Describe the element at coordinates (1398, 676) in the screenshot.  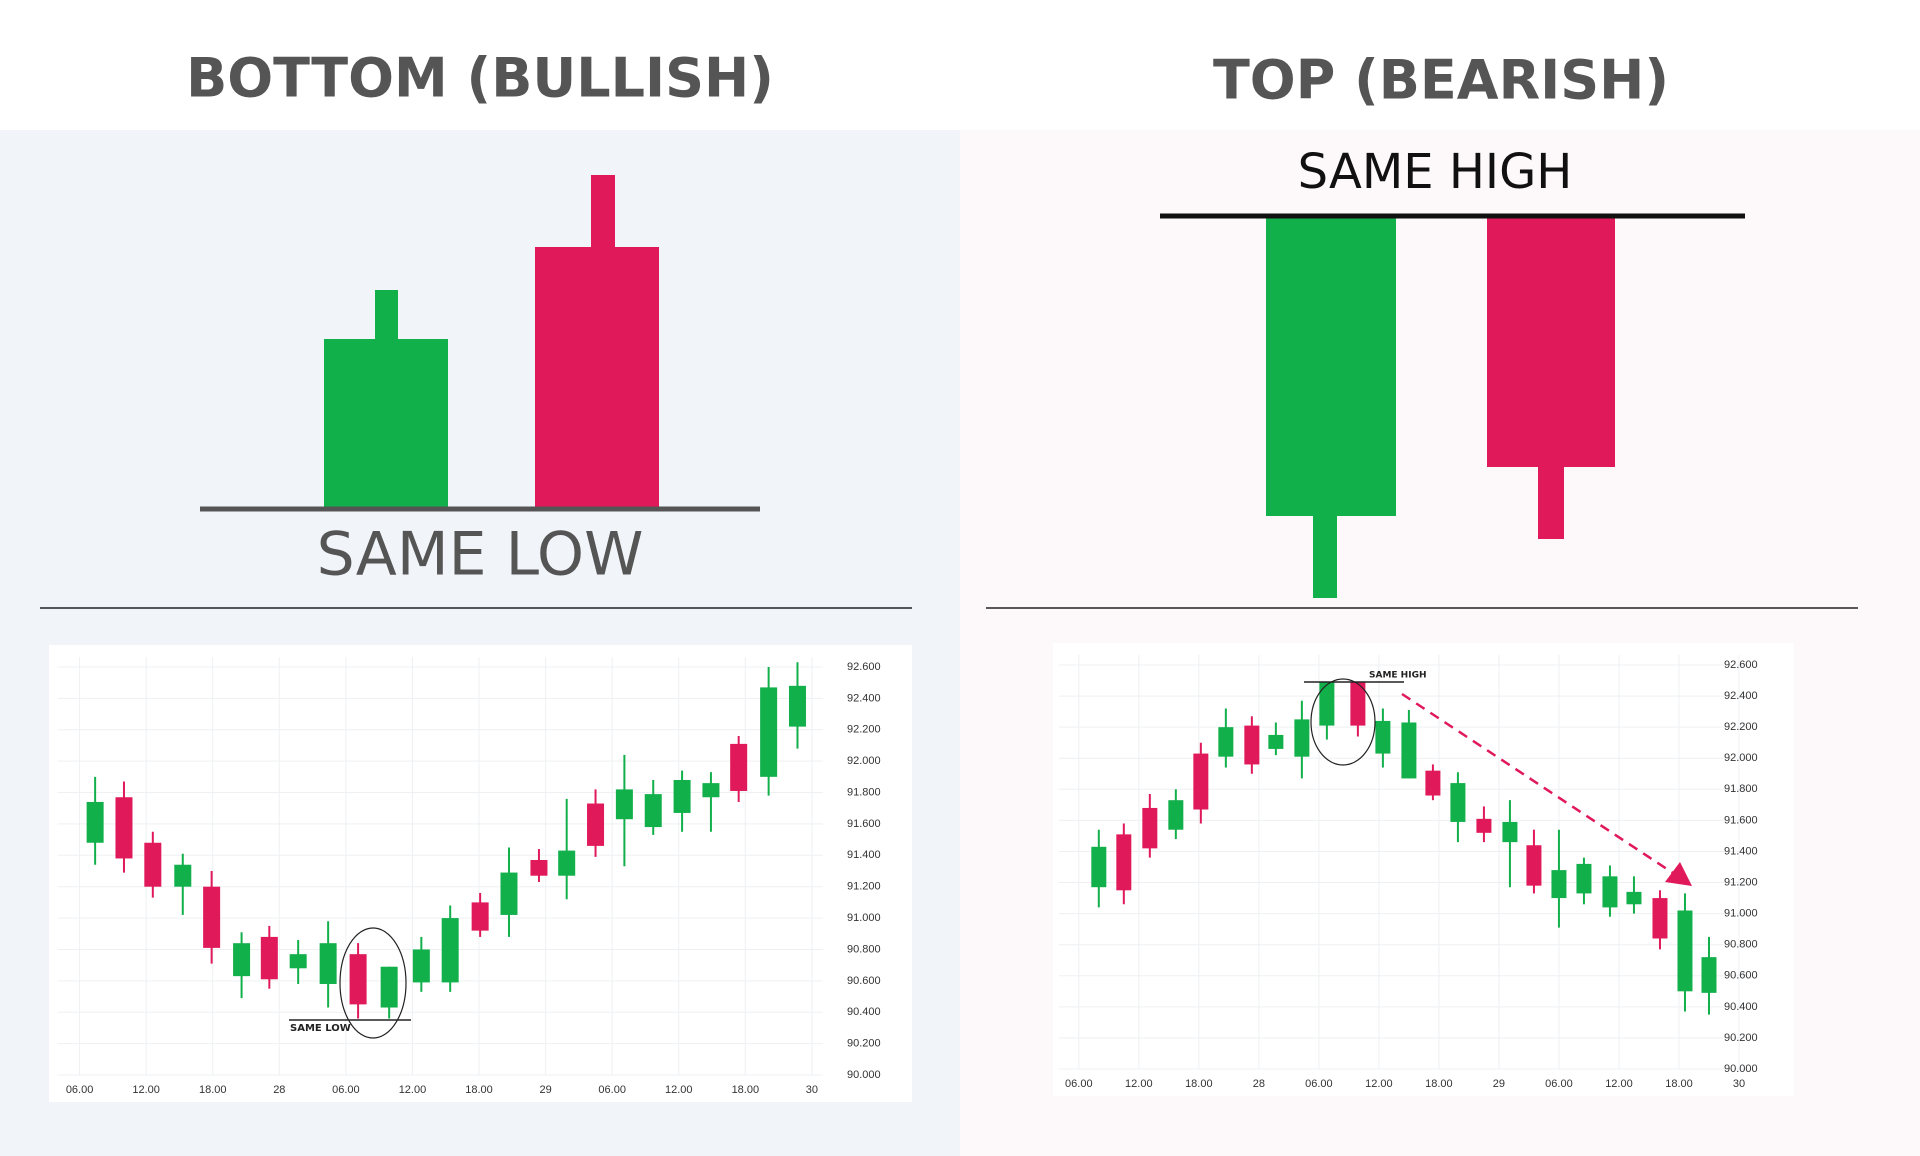
I see `annotation-label: SAME HIGH` at that location.